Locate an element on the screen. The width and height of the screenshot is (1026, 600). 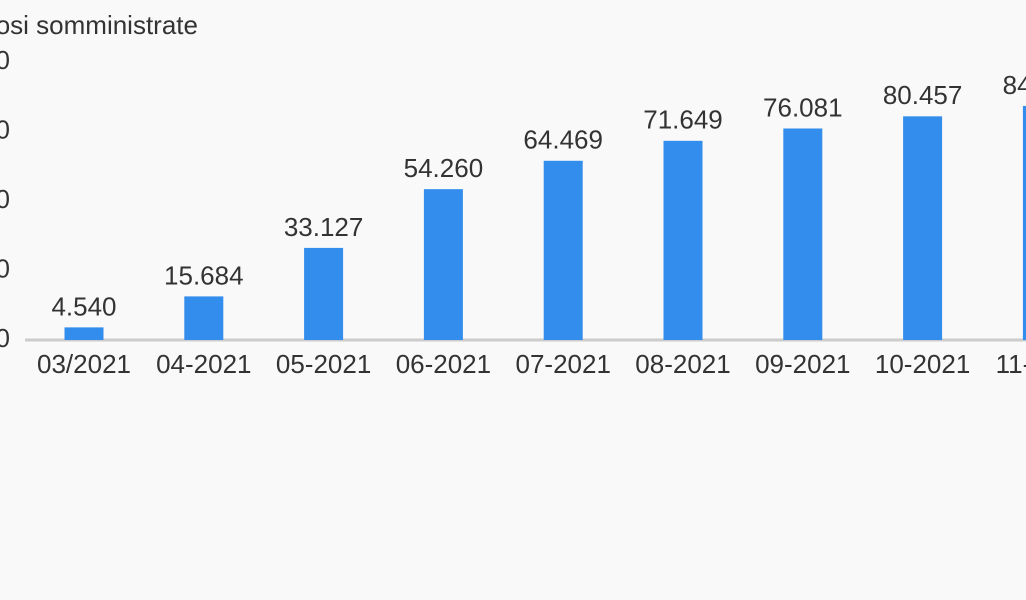
x-tick-label: 06-2021 is located at coordinates (443, 364).